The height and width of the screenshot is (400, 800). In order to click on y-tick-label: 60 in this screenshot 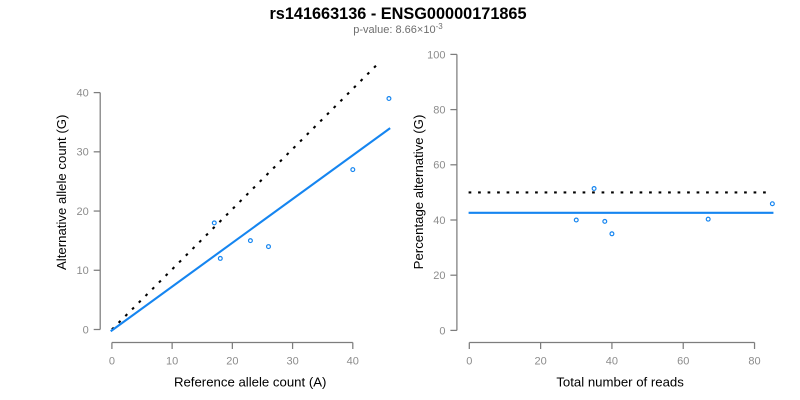, I will do `click(439, 166)`.